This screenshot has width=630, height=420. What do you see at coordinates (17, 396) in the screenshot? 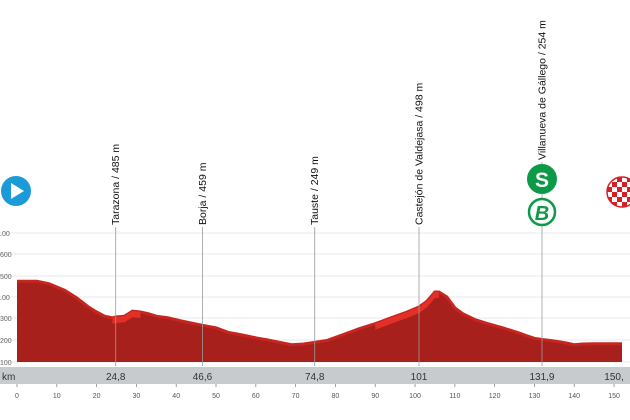
I see `x-tick-label: 0` at bounding box center [17, 396].